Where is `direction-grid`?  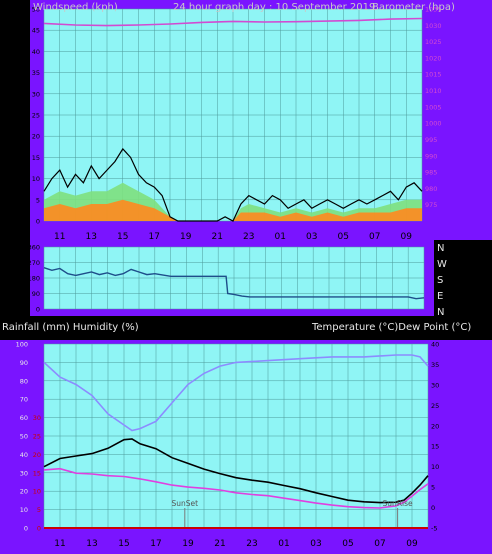 direction-grid is located at coordinates (234, 278).